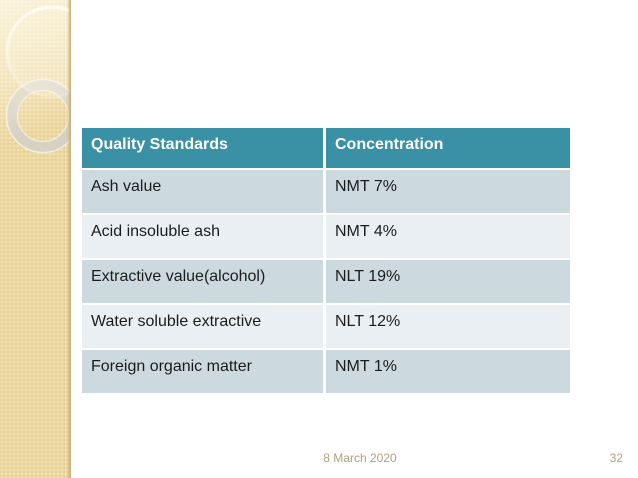 The width and height of the screenshot is (638, 478). I want to click on standard-cell: Water soluble extractive, so click(176, 321).